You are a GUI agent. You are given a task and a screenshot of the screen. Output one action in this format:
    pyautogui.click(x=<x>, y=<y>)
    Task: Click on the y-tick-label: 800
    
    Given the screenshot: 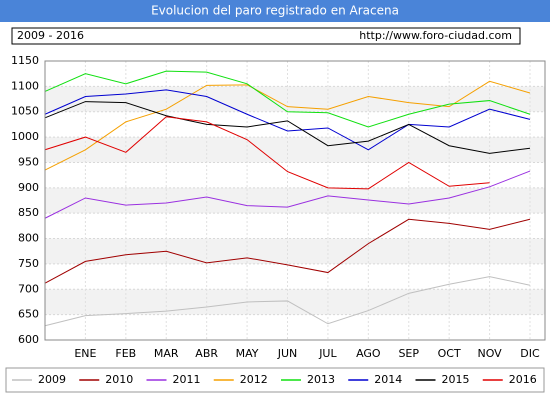 What is the action you would take?
    pyautogui.click(x=28, y=238)
    